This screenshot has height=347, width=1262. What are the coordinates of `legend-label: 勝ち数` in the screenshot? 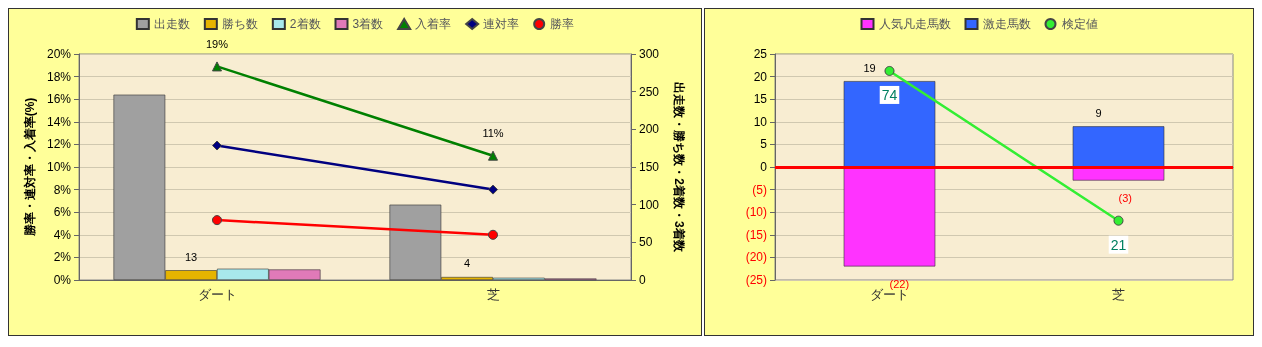 It's located at (239, 24).